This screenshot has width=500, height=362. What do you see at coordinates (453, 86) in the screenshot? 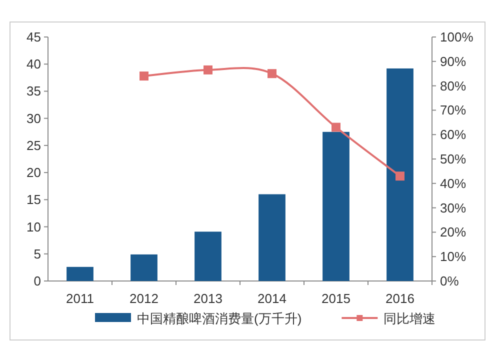
I see `y2-tick-label: 80%` at bounding box center [453, 86].